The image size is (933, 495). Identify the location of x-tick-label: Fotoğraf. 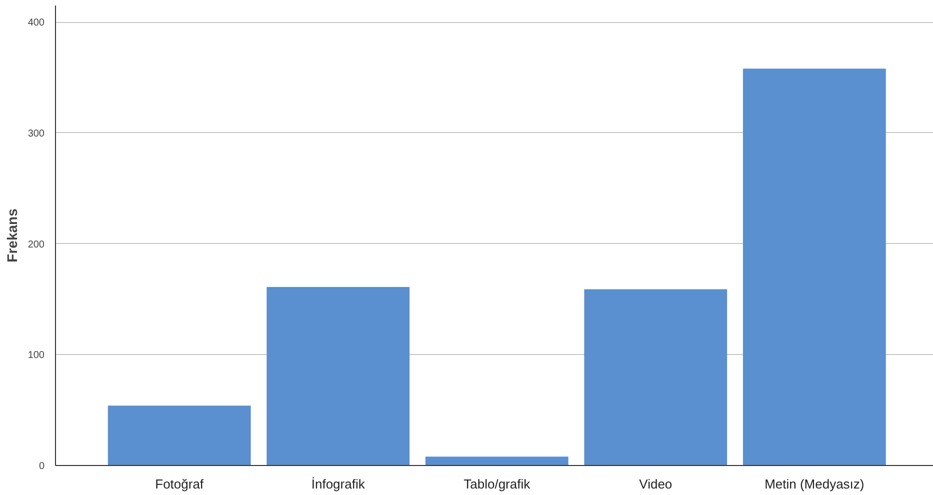
(179, 484).